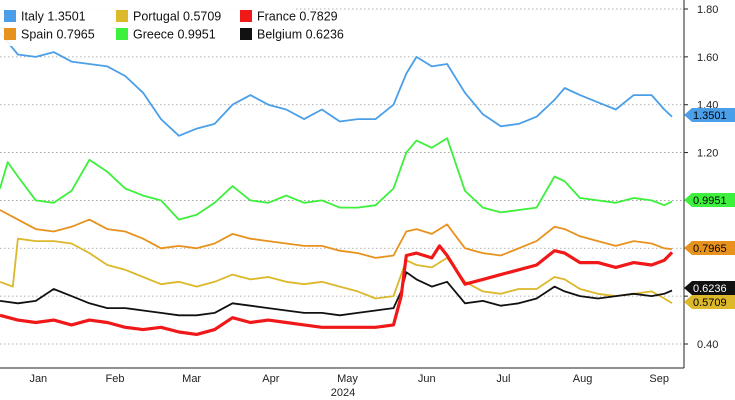 The image size is (735, 400). I want to click on end-label-value: 0.7965, so click(710, 249).